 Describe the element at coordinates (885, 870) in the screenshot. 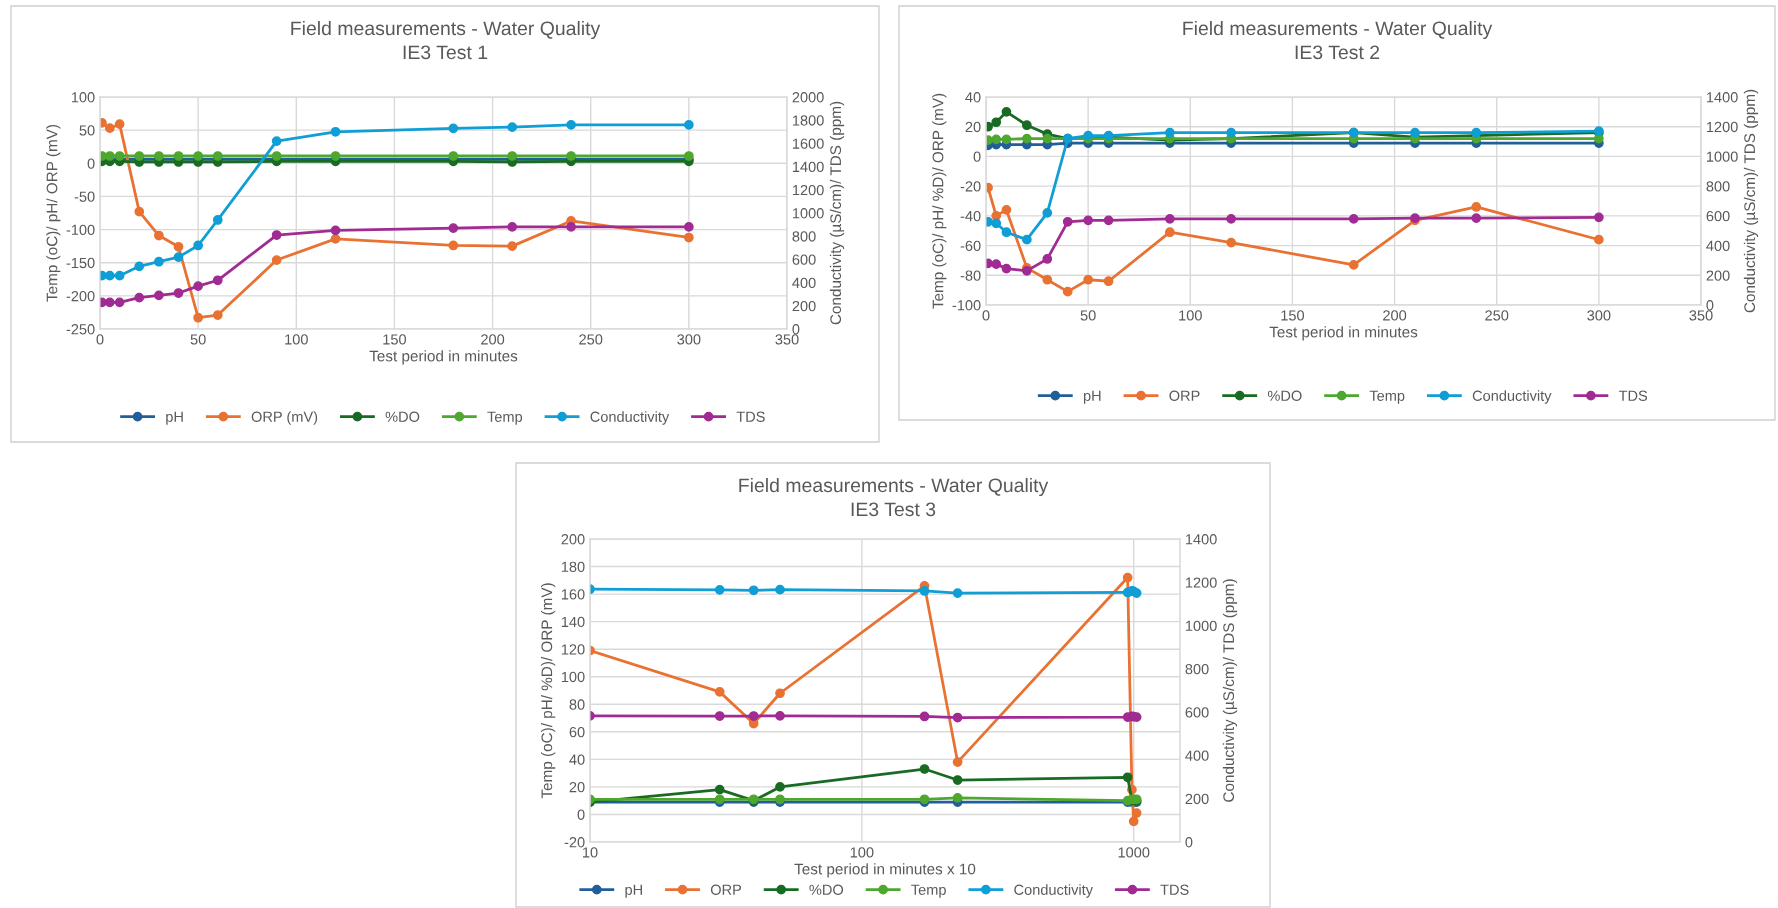

I see `x-axis-title: Test period in minutes x 10` at that location.